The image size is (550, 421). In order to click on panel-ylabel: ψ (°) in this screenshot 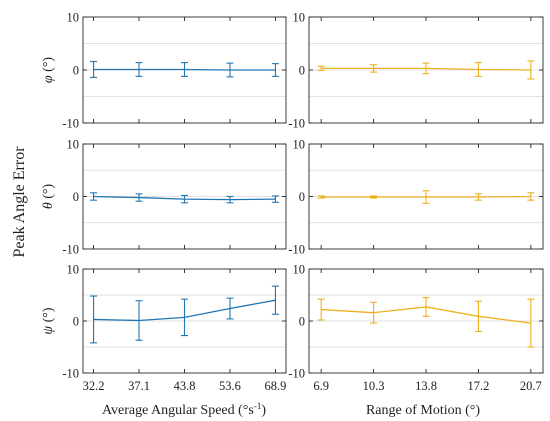, I will do `click(48, 320)`.